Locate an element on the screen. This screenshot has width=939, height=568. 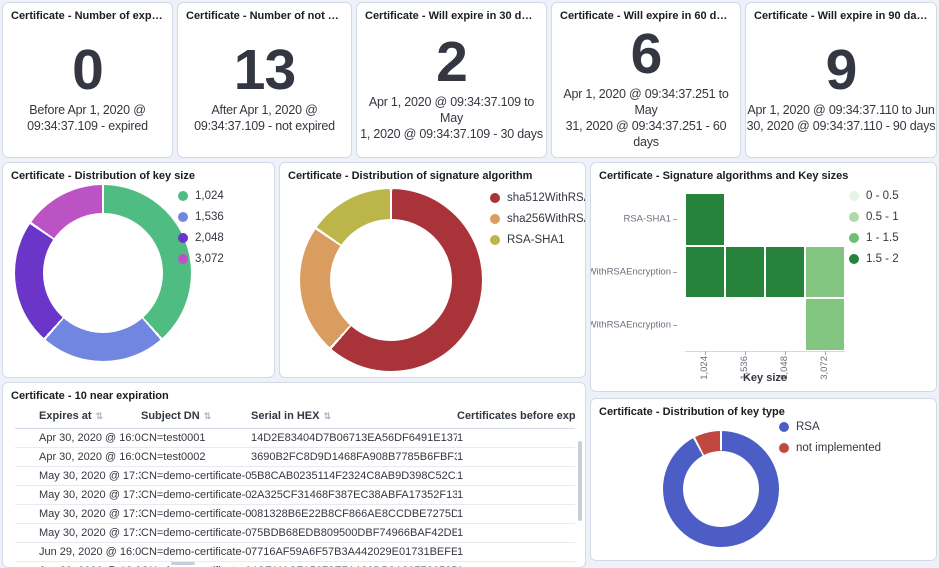
legend-item: RSA is located at coordinates (830, 427).